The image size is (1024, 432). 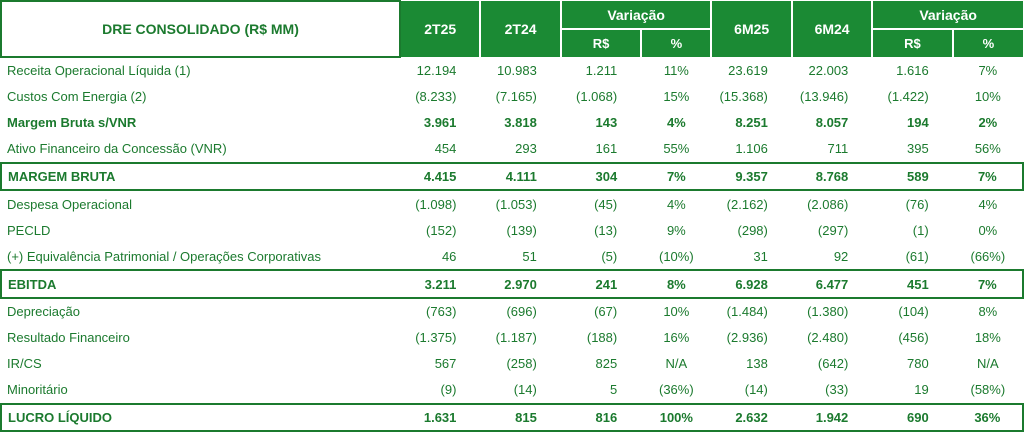 What do you see at coordinates (516, 97) in the screenshot?
I see `value-2t24: (7.165)` at bounding box center [516, 97].